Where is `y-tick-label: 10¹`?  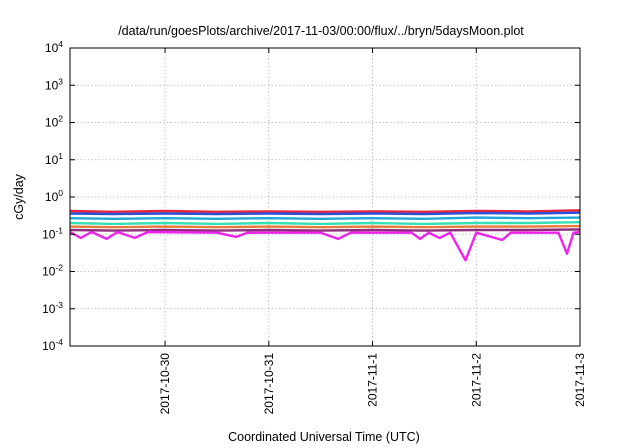
y-tick-label: 10¹ is located at coordinates (54, 159).